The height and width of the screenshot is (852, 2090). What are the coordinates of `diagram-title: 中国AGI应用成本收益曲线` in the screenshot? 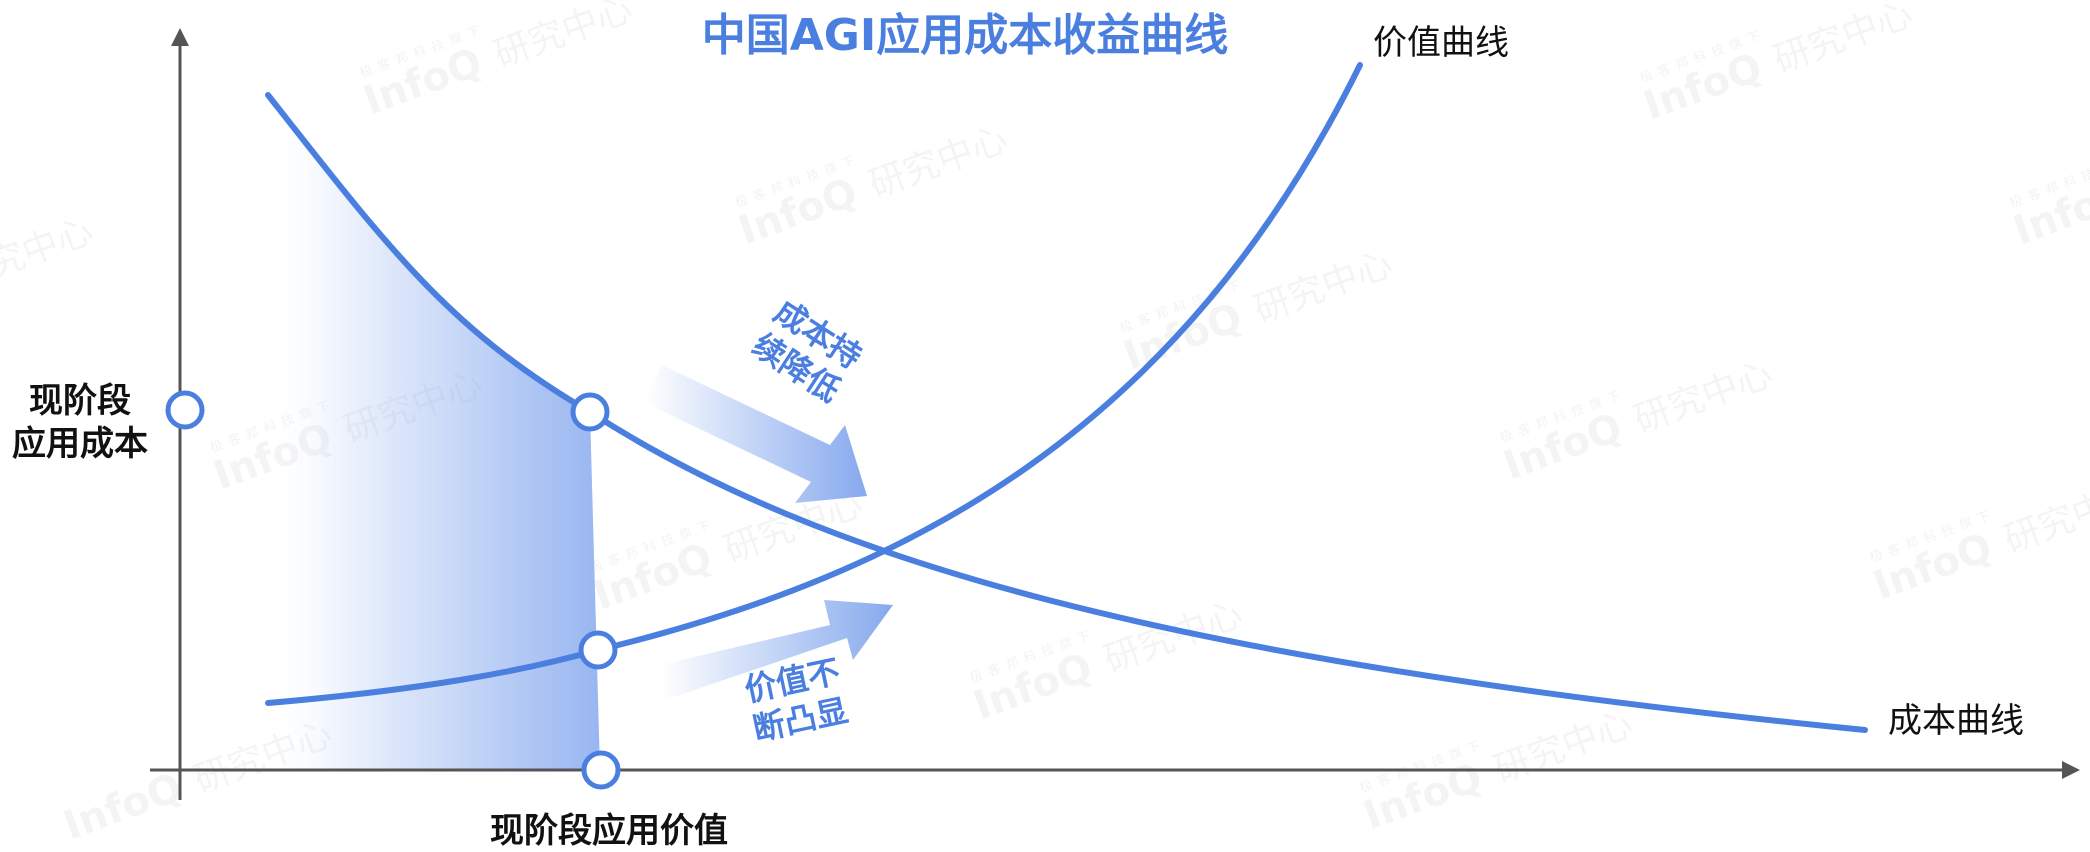 It's located at (965, 35).